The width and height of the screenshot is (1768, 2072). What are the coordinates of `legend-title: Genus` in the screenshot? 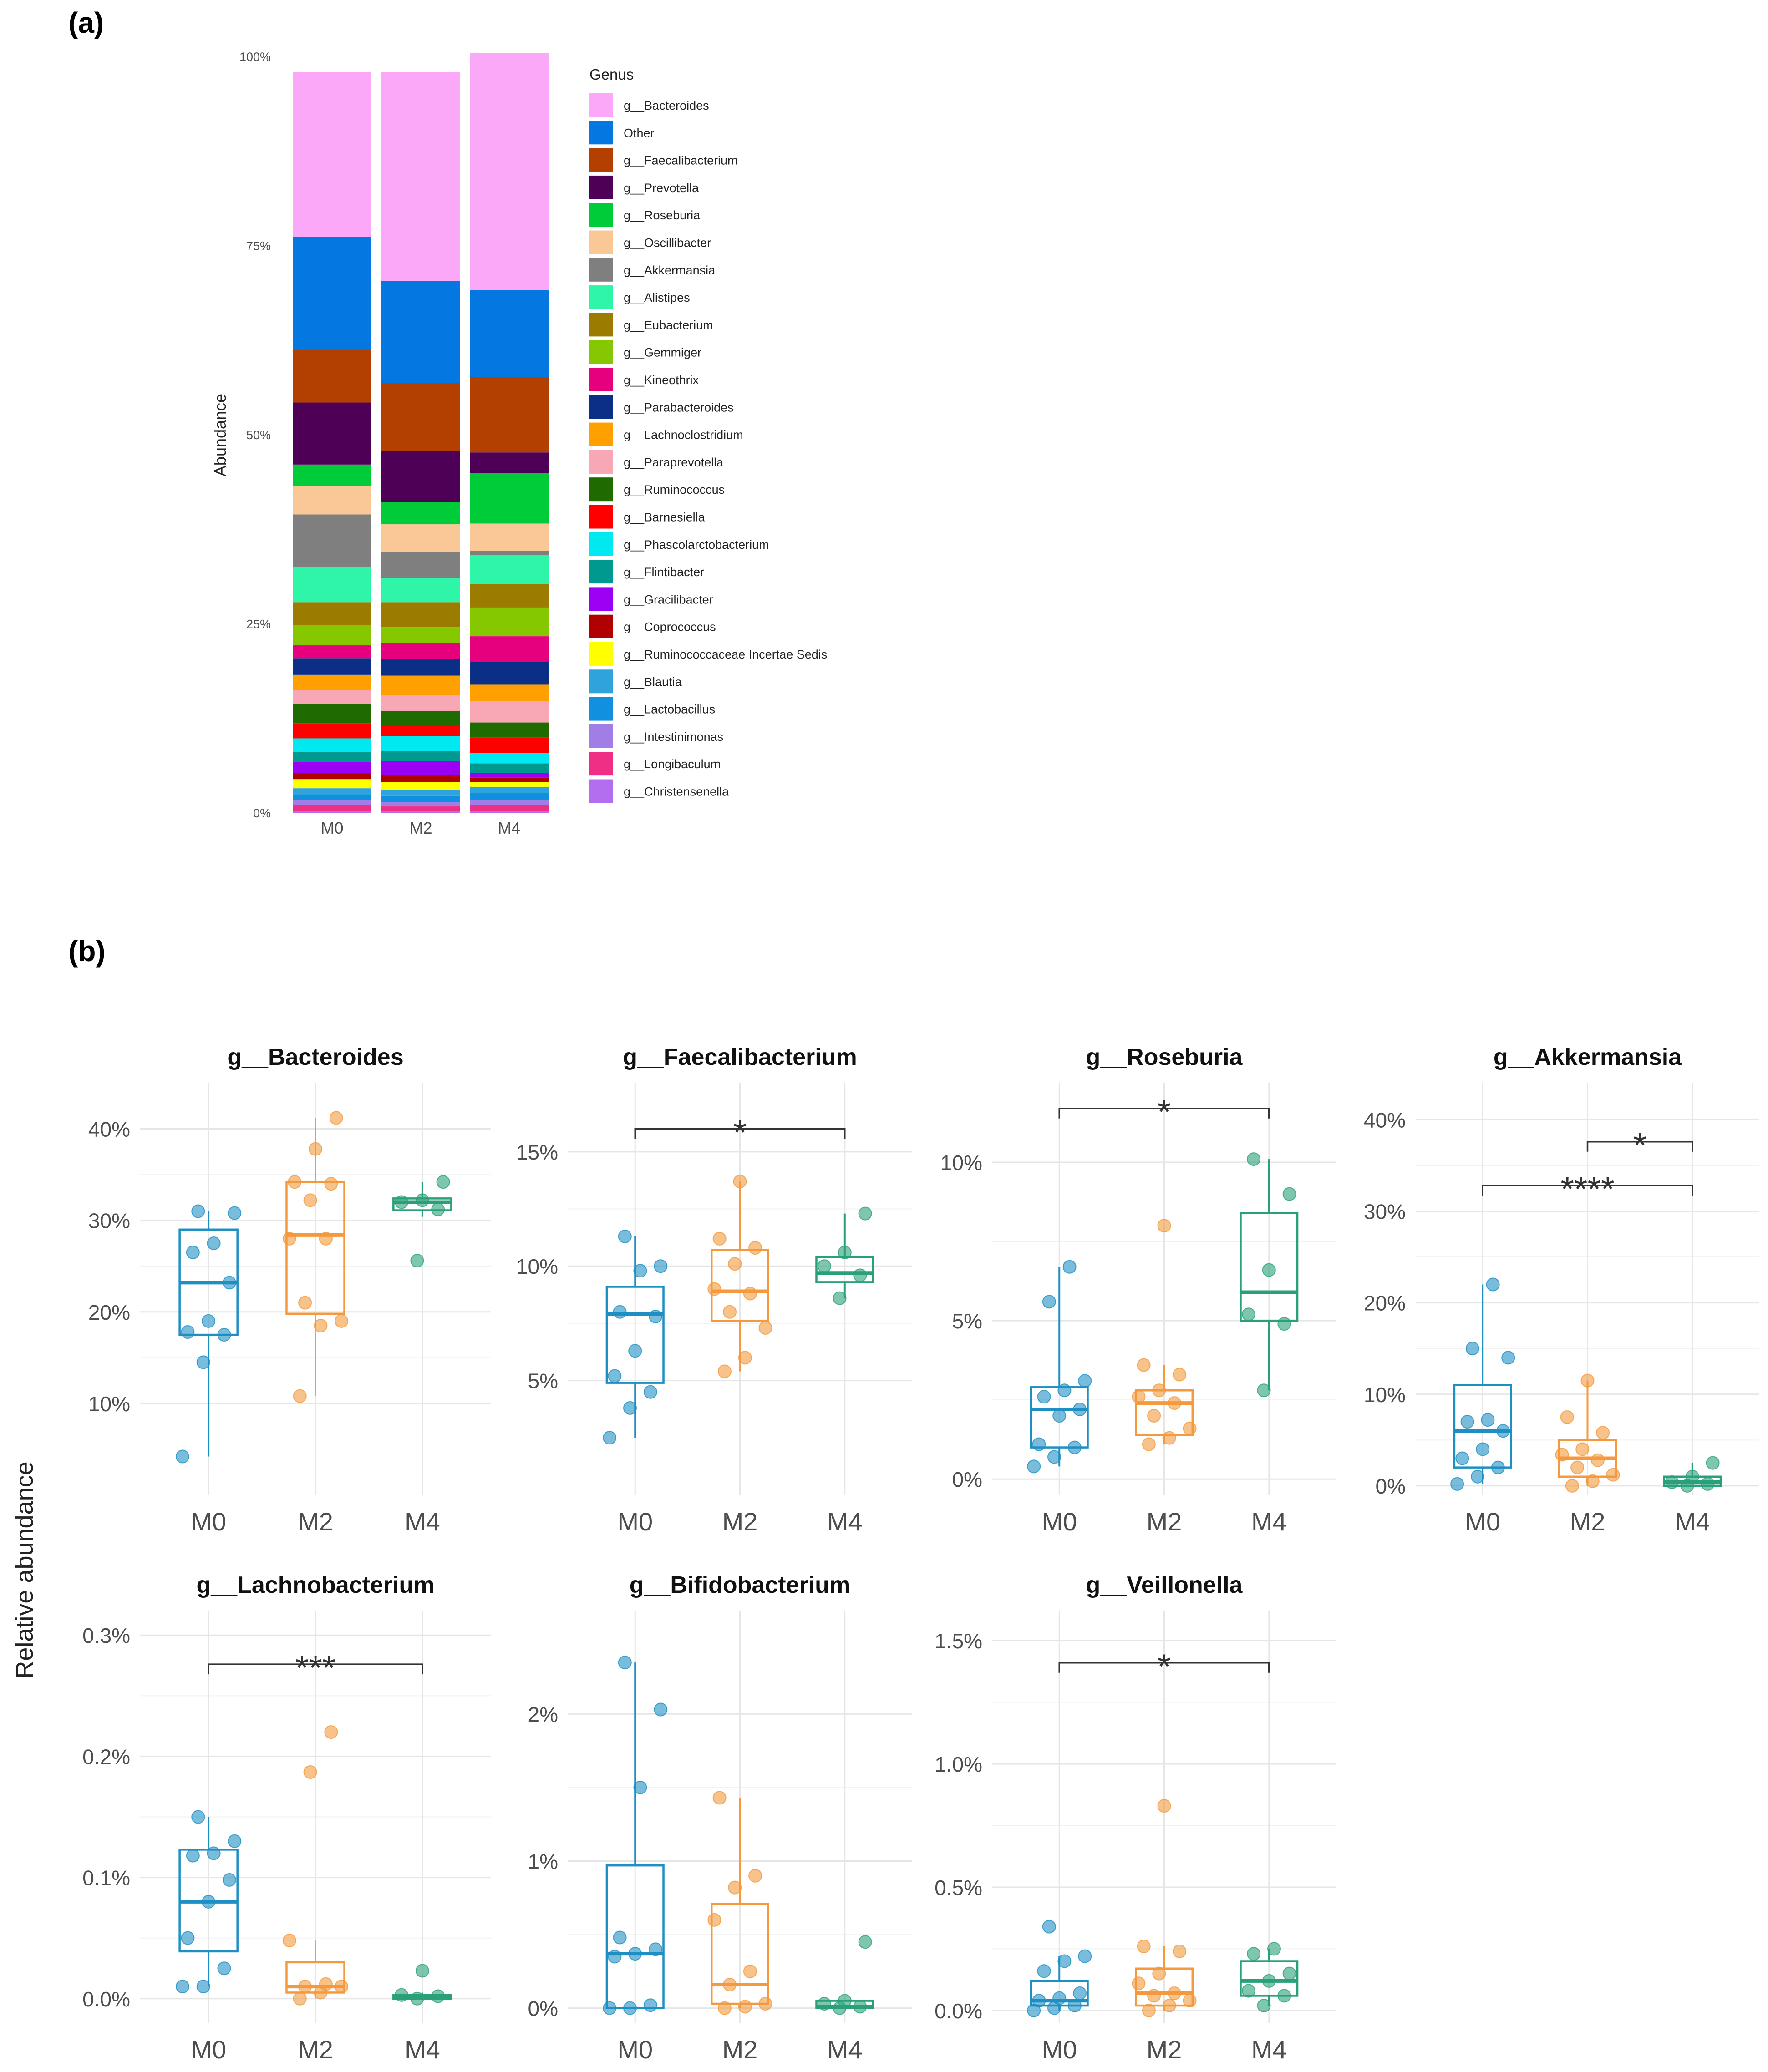 It's located at (611, 74).